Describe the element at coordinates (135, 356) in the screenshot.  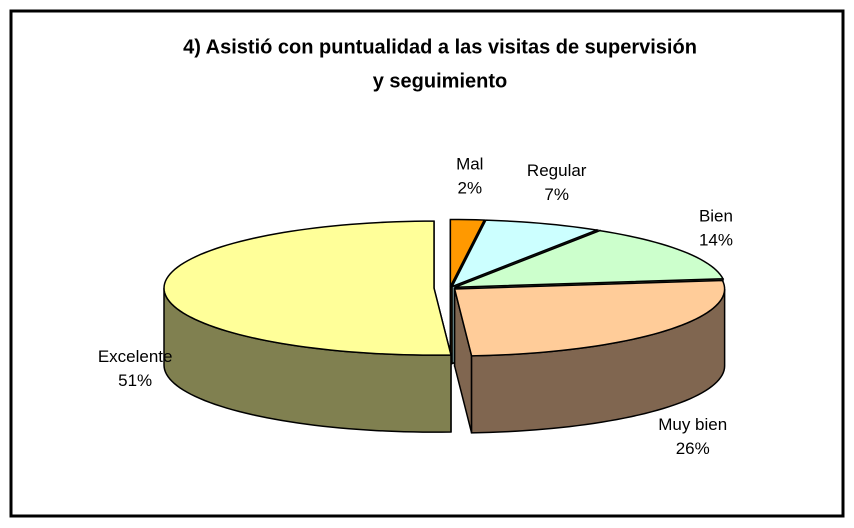
I see `slice-label: Excelente` at that location.